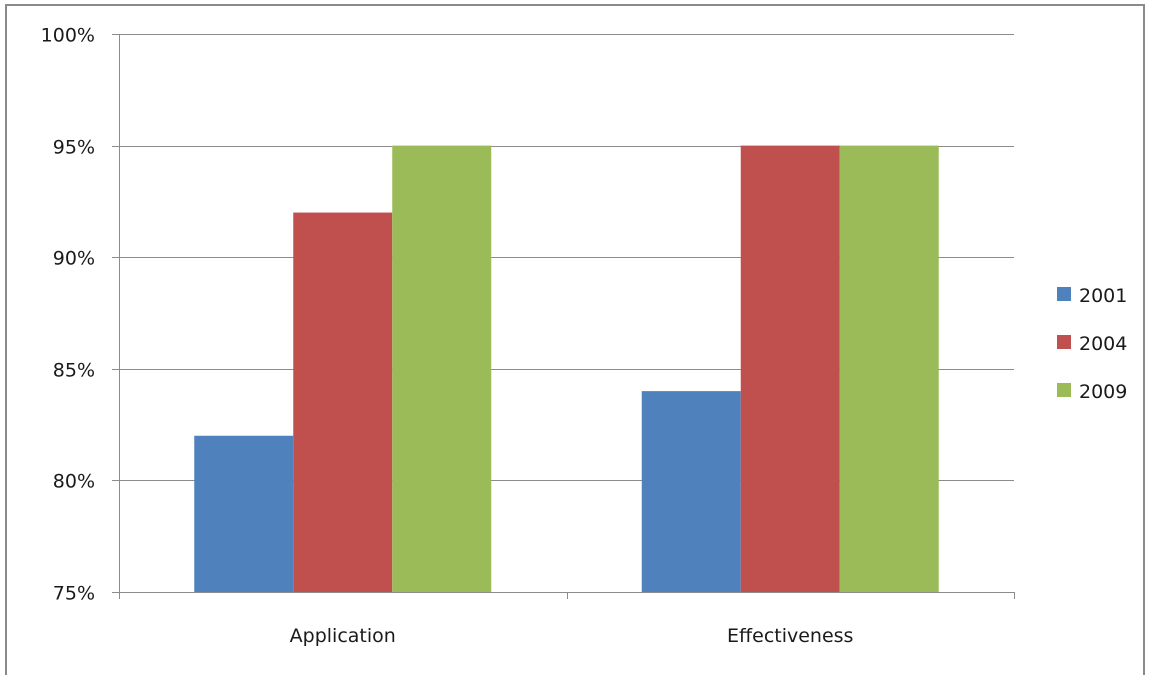 Image resolution: width=1154 pixels, height=675 pixels. What do you see at coordinates (68, 315) in the screenshot?
I see `y-tick-labels: 75% 80% 85% 90% 95% 100%` at bounding box center [68, 315].